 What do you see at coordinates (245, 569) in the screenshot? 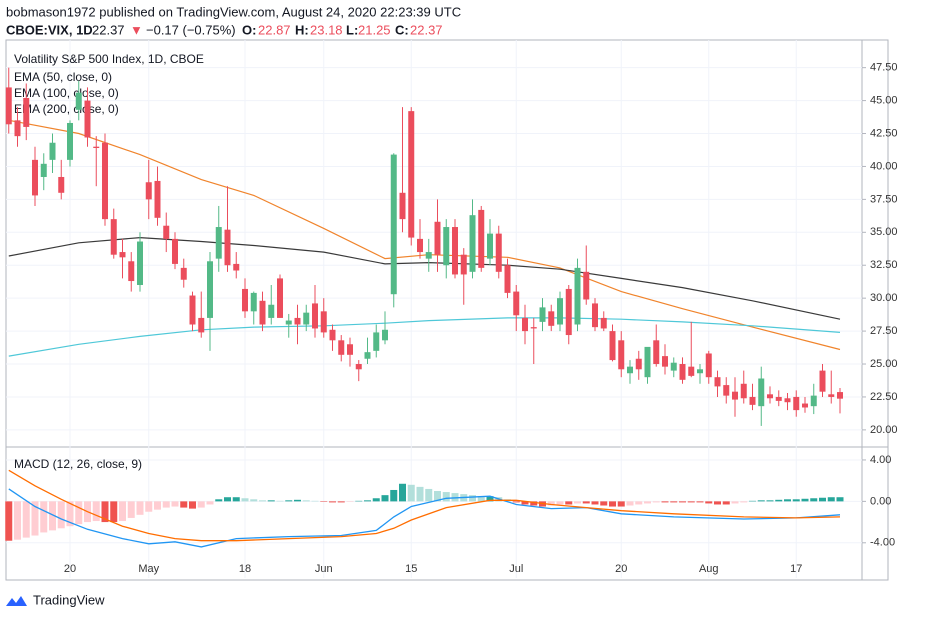
I see `x-tick-label: 18` at bounding box center [245, 569].